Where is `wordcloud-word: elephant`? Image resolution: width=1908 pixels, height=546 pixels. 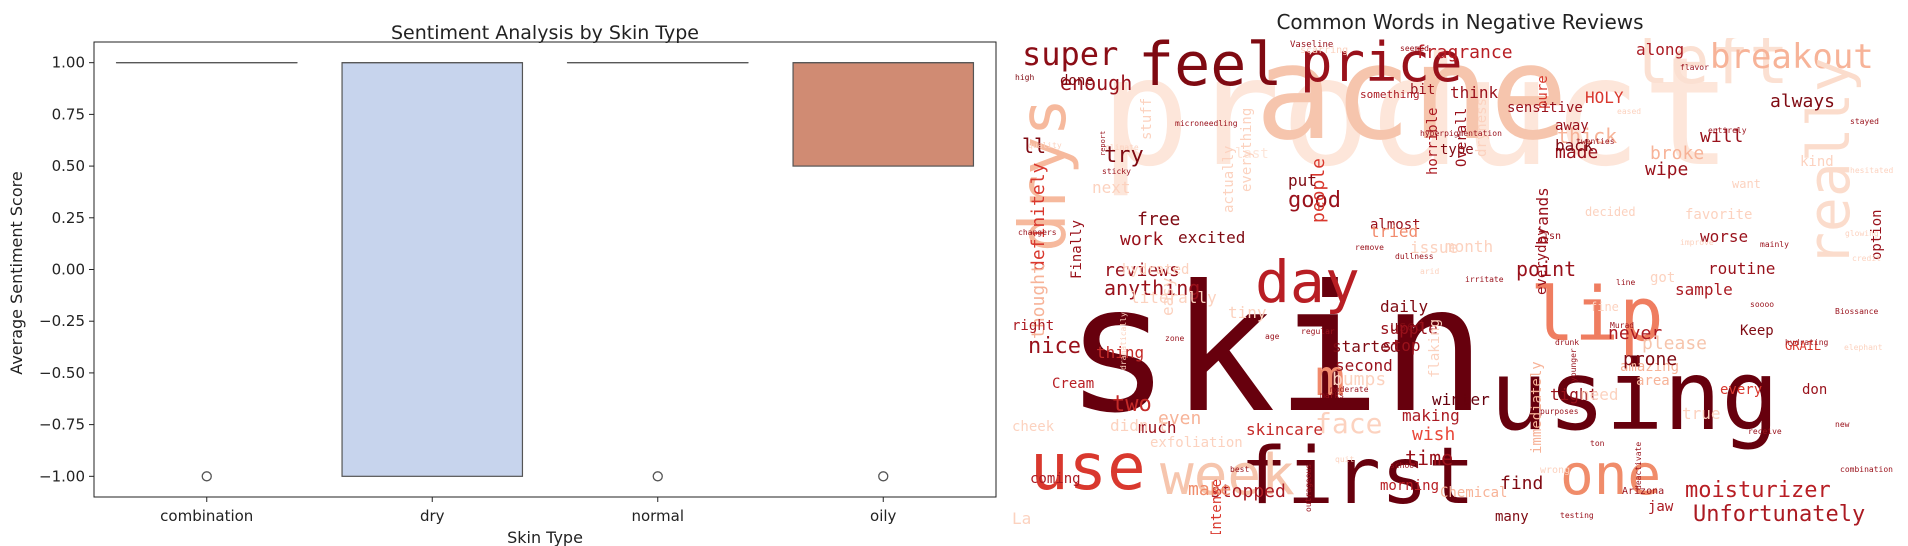 wordcloud-word: elephant is located at coordinates (1863, 347).